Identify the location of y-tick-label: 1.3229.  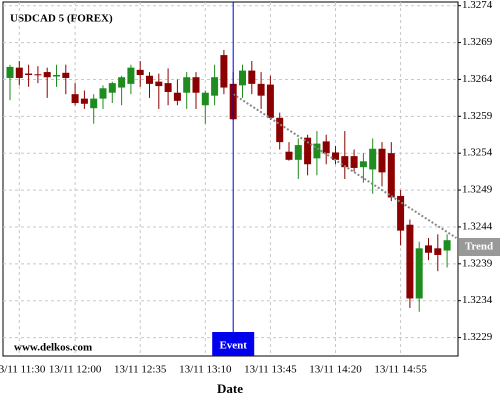
(477, 337).